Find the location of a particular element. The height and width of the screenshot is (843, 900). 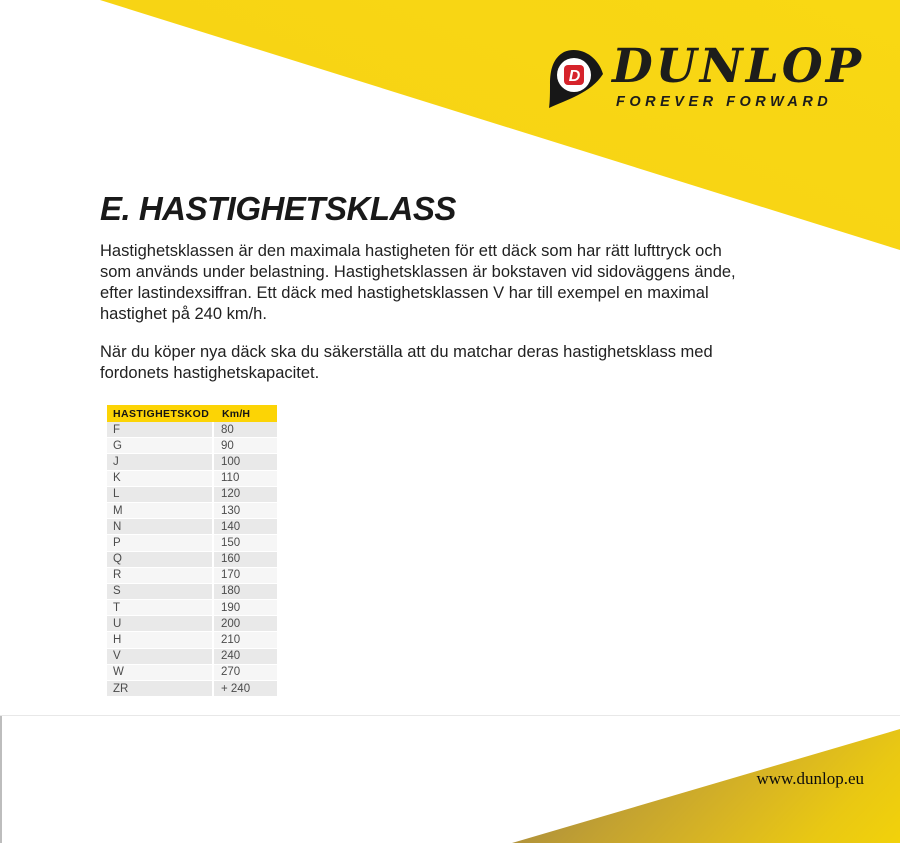

kmh-value-cell: 160 is located at coordinates (231, 559).